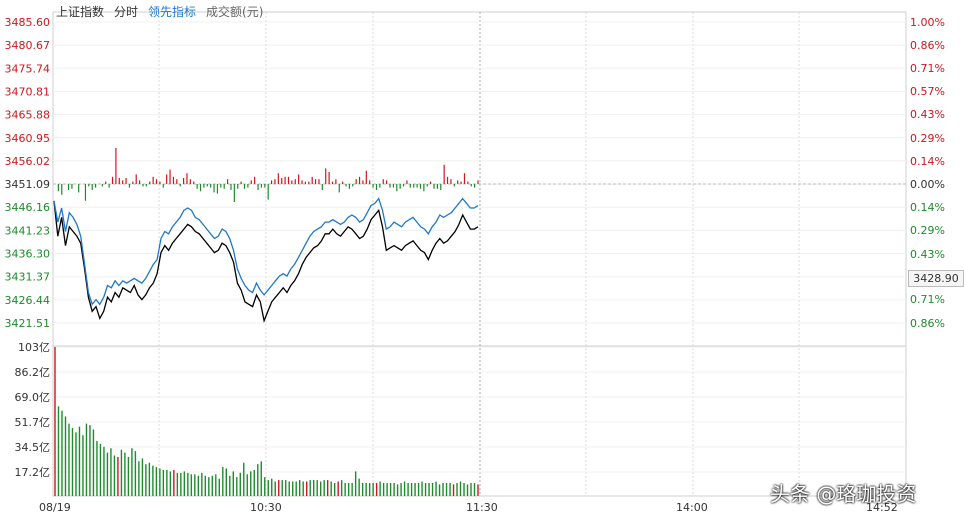  I want to click on price-tick-label: 3460.95, so click(28, 138).